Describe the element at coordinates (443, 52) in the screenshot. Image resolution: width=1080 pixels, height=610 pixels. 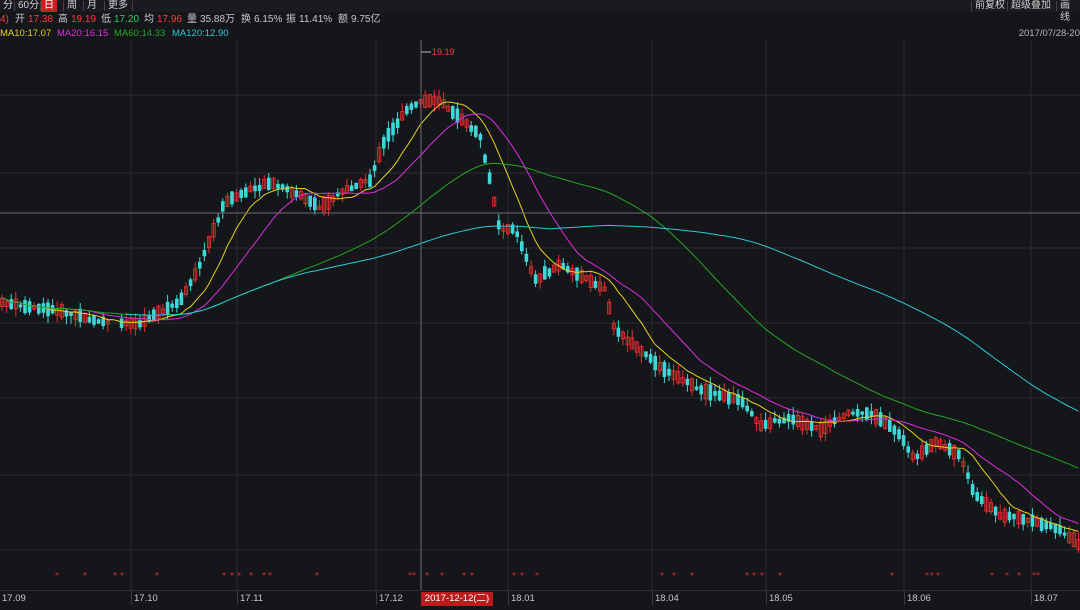
I see `high-marker-label: 19.19` at that location.